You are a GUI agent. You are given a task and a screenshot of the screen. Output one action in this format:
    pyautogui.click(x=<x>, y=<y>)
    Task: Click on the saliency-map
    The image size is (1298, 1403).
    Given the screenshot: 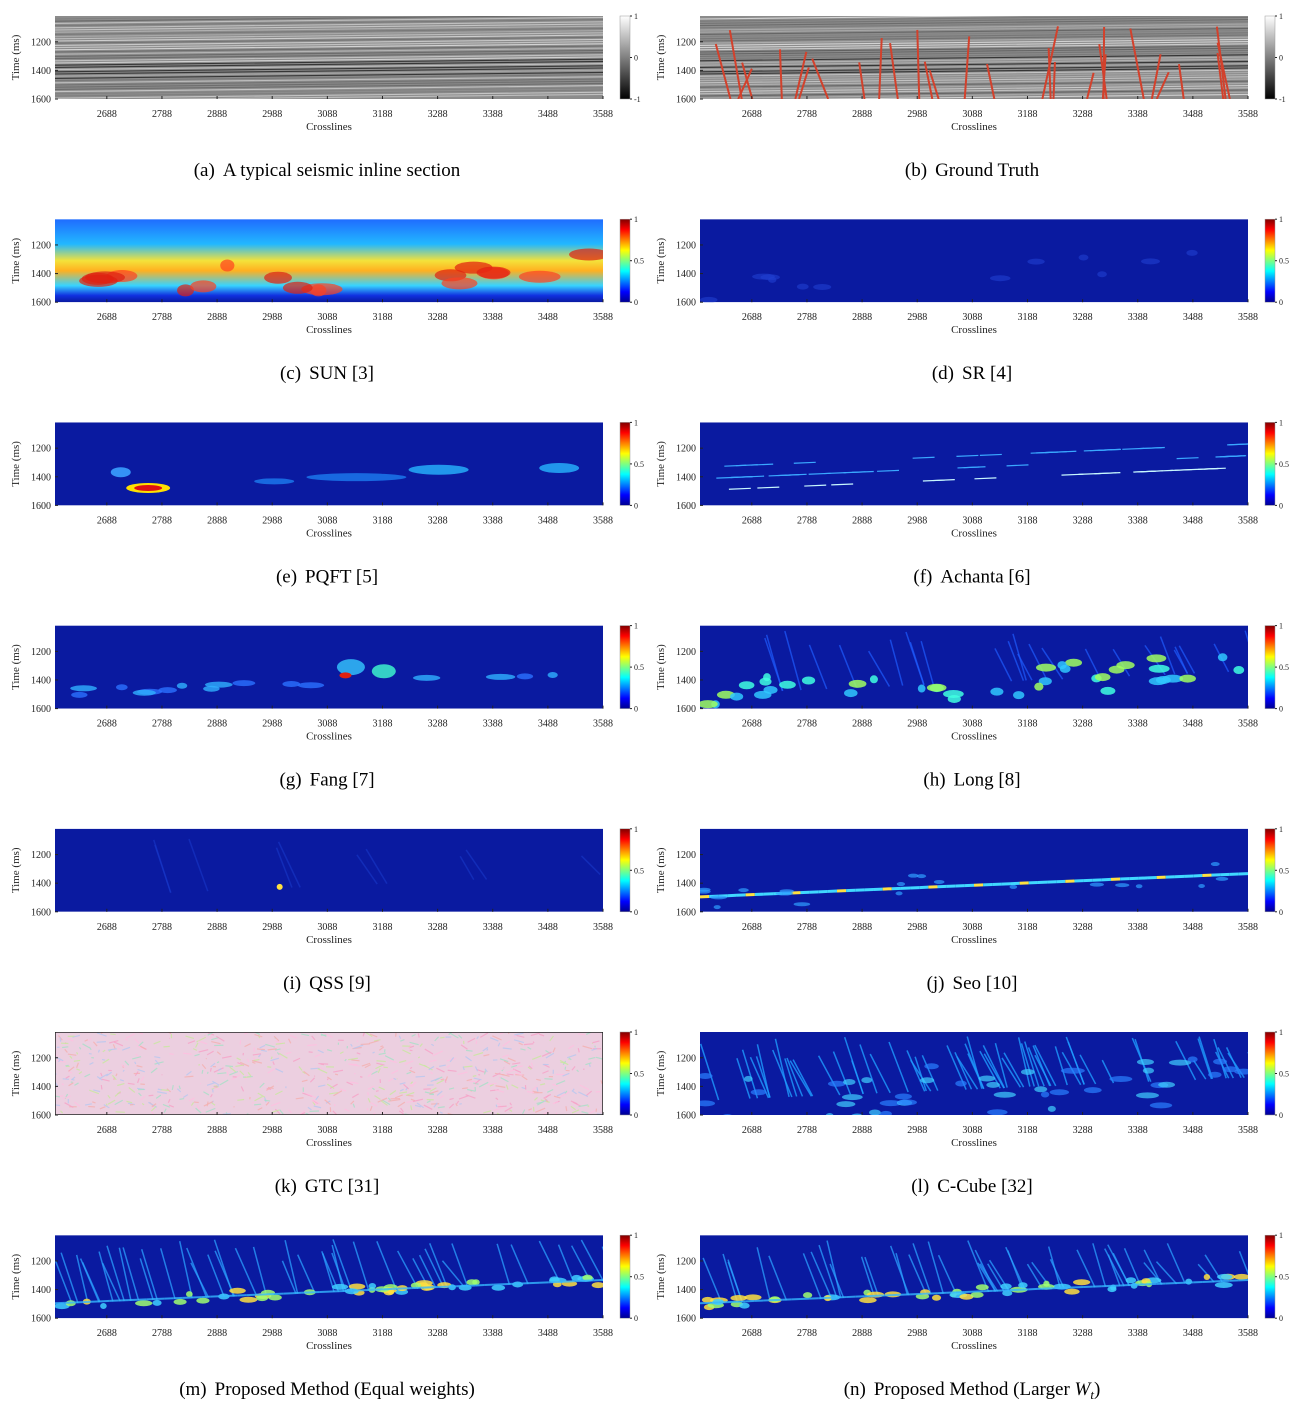 What is the action you would take?
    pyautogui.click(x=974, y=261)
    